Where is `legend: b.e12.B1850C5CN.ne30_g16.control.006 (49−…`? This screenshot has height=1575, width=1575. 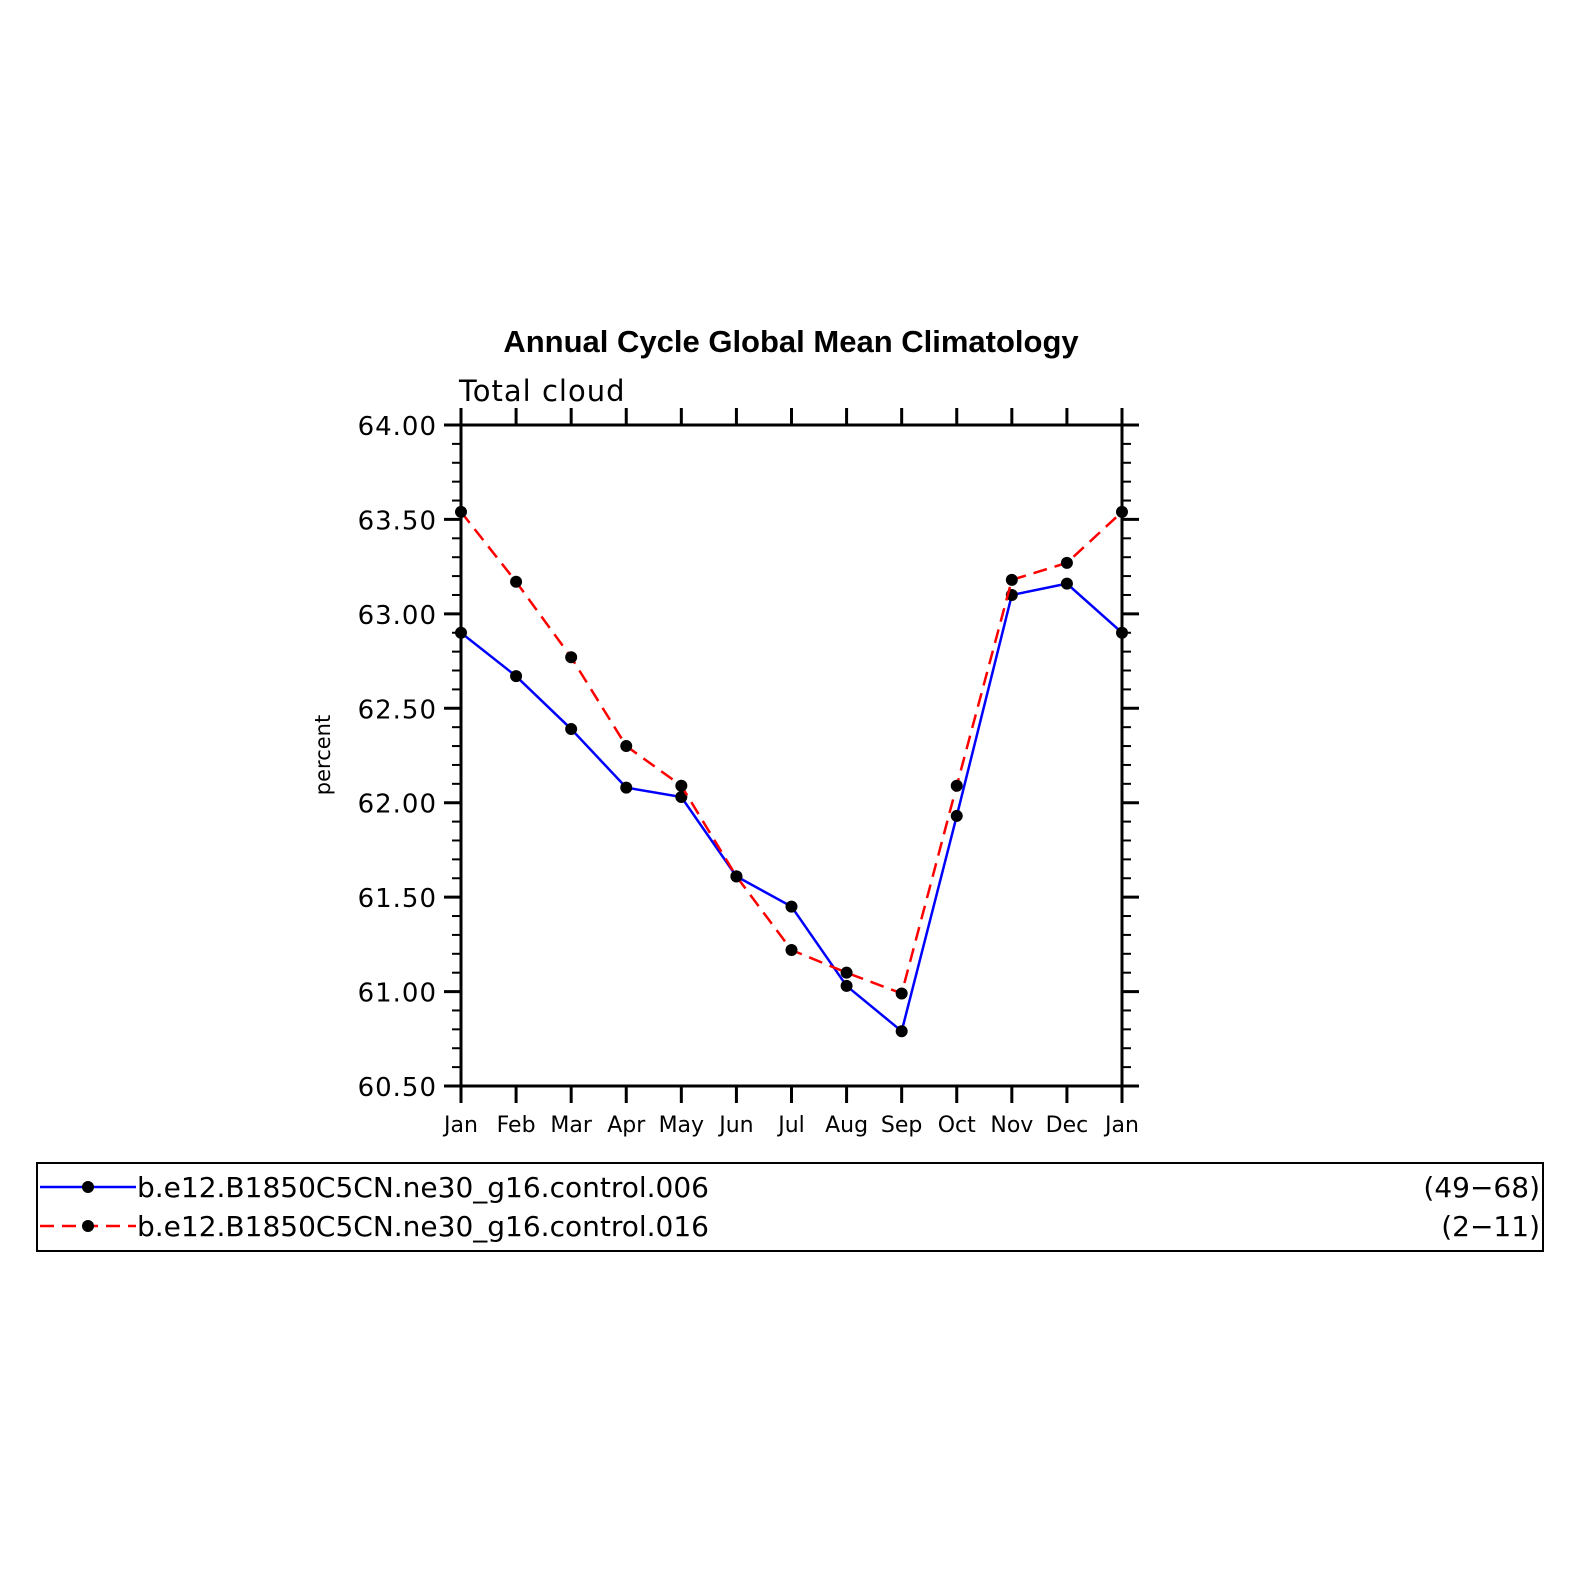 legend: b.e12.B1850C5CN.ne30_g16.control.006 (49−… is located at coordinates (790, 1207).